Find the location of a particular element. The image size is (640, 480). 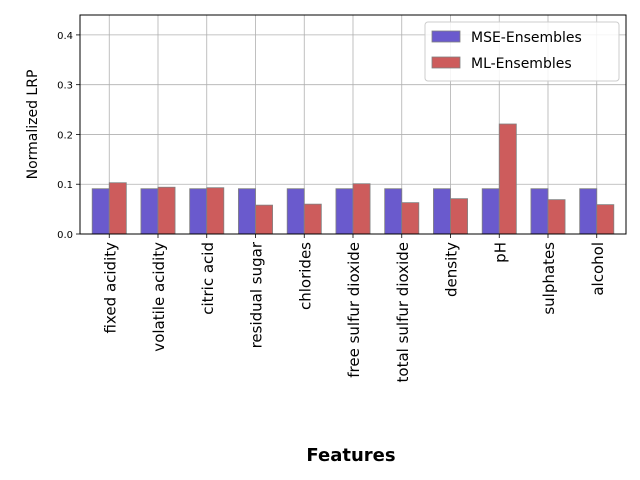

bar-ml-citric-acid is located at coordinates (215, 211).